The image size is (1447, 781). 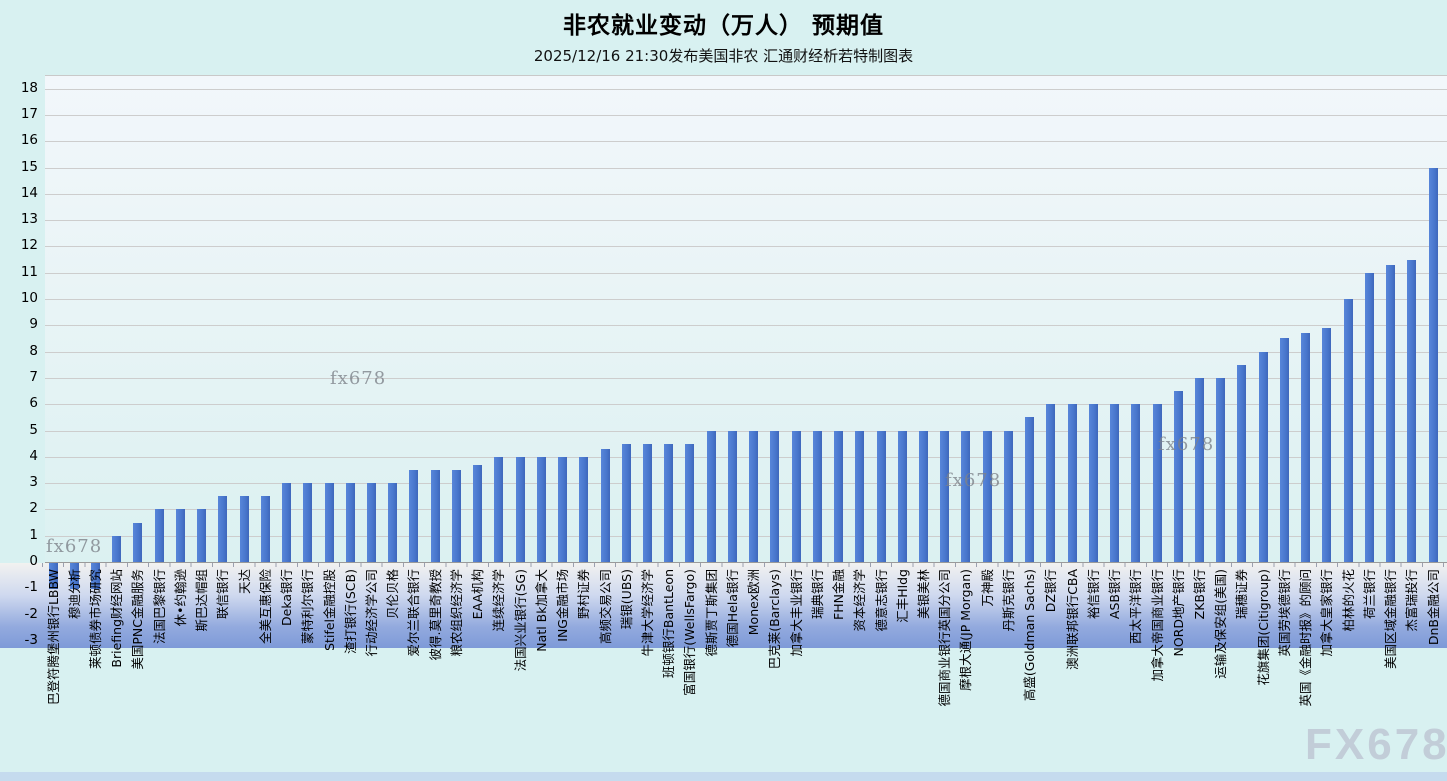 I want to click on x-axis-label: 联信银行, so click(x=223, y=594).